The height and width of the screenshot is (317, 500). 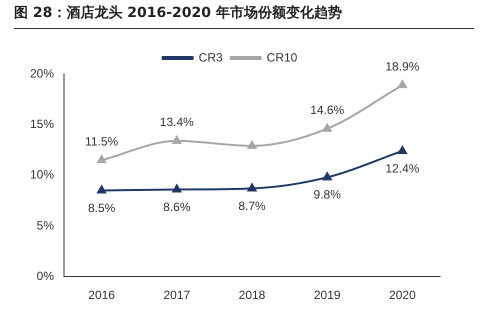 What do you see at coordinates (327, 295) in the screenshot?
I see `x-tick-label: 2019` at bounding box center [327, 295].